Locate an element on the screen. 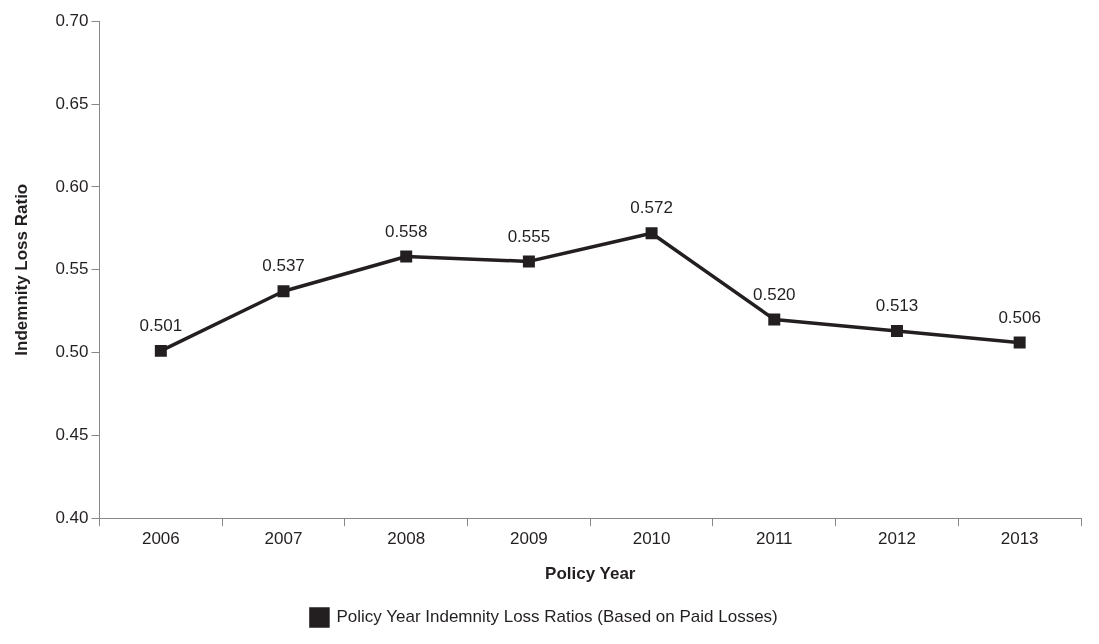 Image resolution: width=1099 pixels, height=644 pixels. data-label: 0.506 is located at coordinates (1019, 317).